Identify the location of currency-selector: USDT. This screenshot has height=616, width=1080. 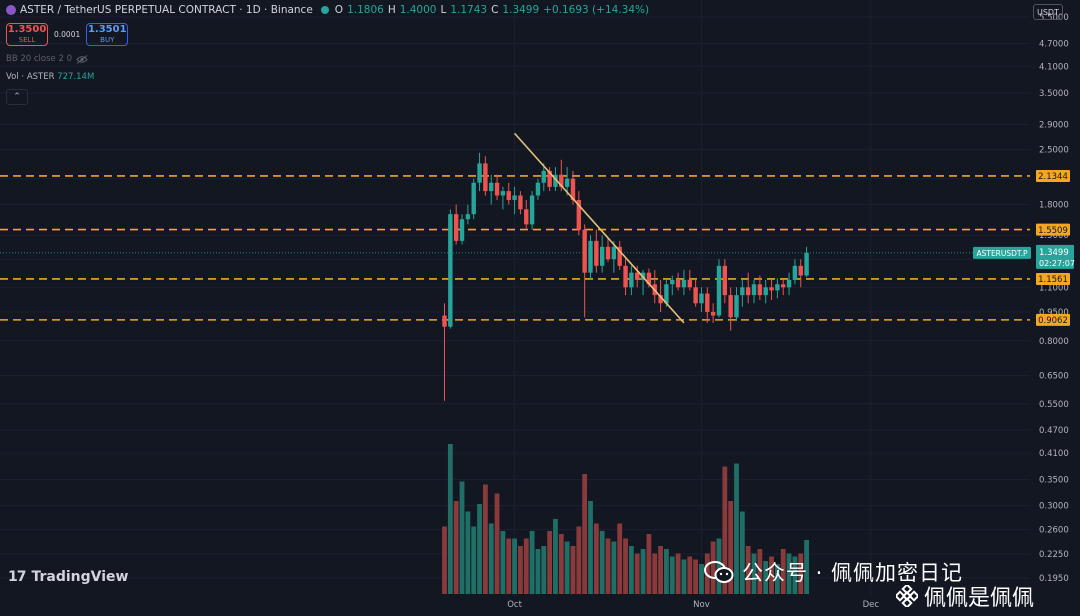
(1048, 12).